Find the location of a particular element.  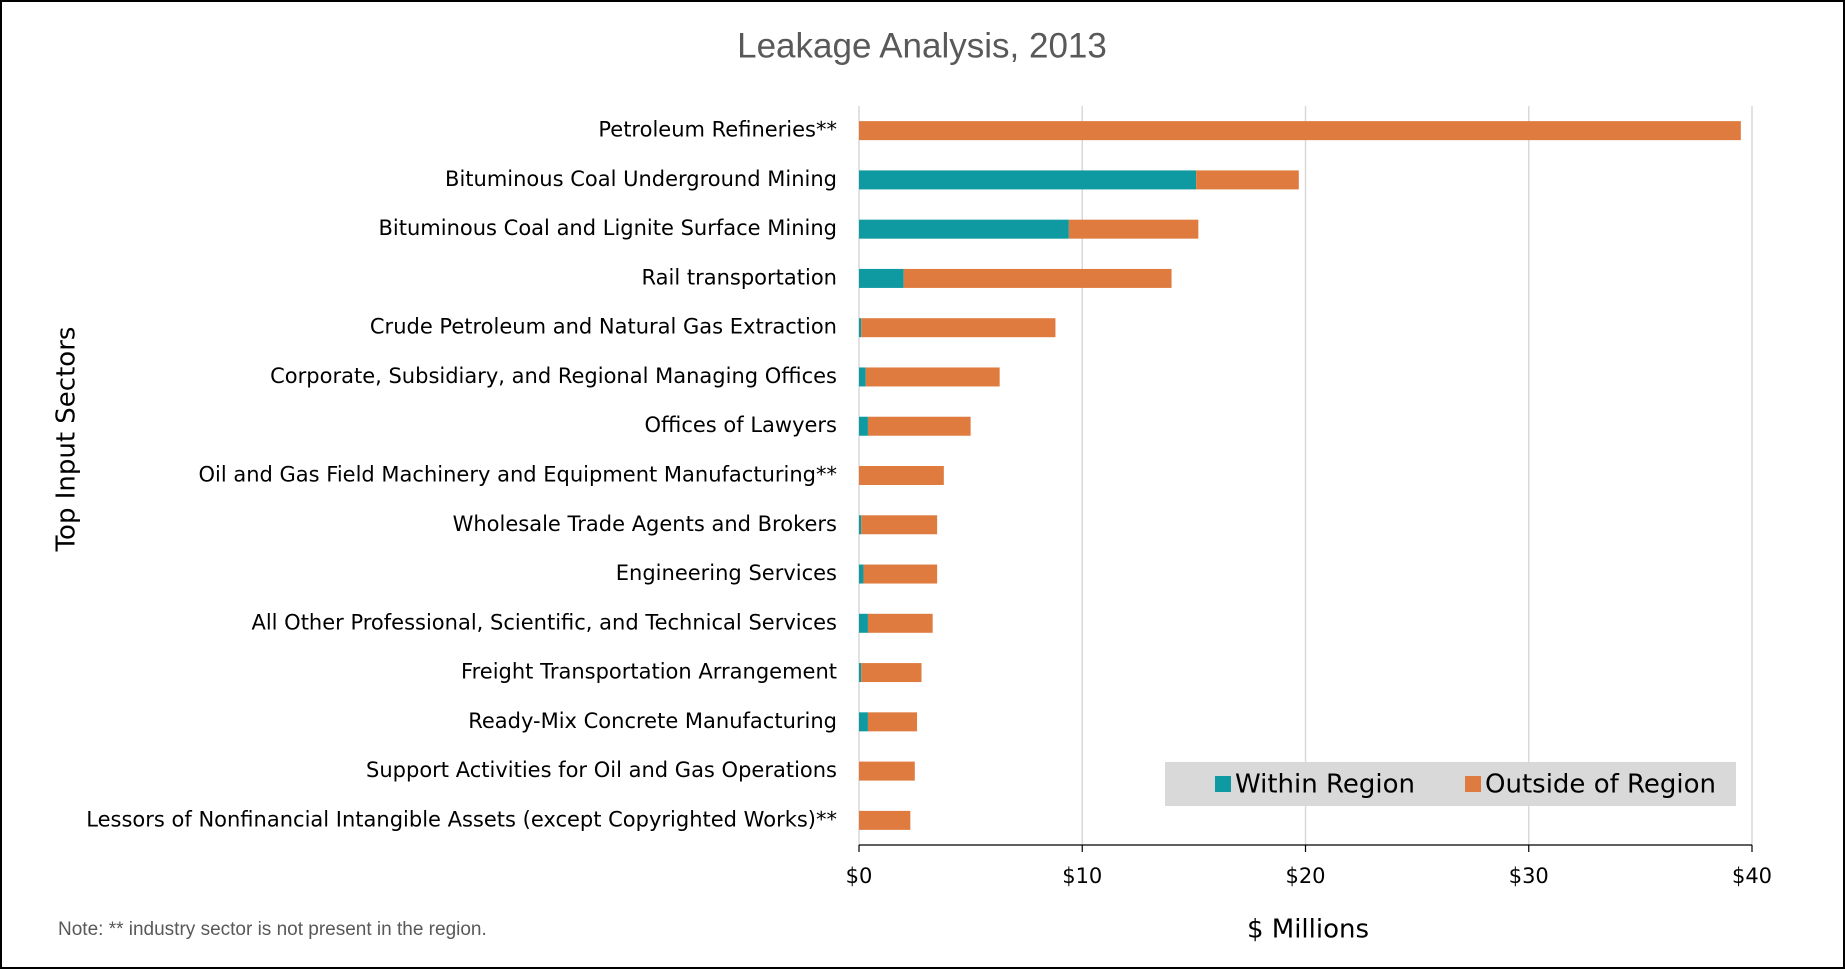

chart-title: Leakage Analysis, 2013 is located at coordinates (922, 45).